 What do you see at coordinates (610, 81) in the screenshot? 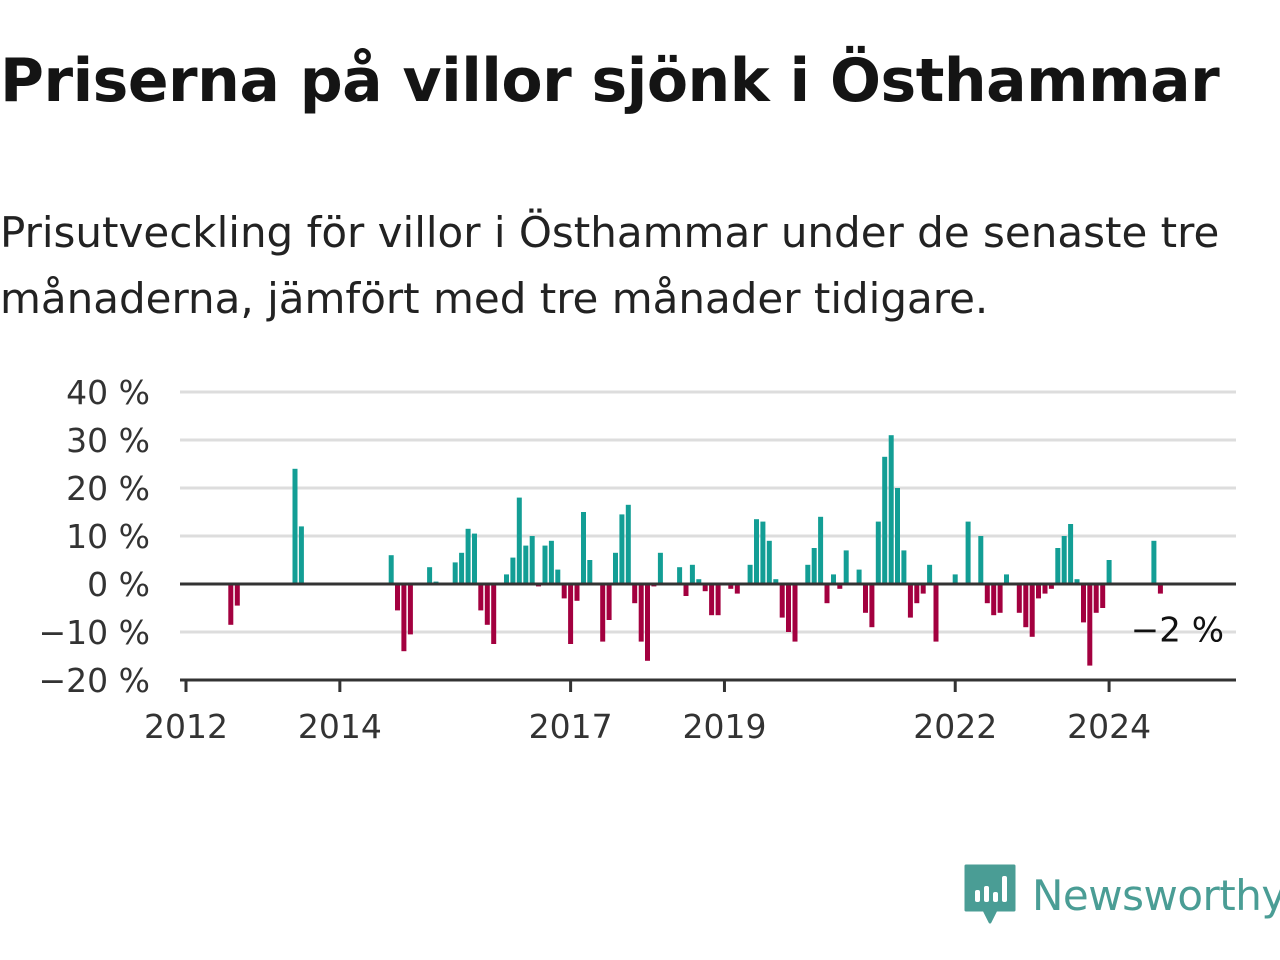
I see `chart-title: Priserna på villor sjönk i Östhammar` at bounding box center [610, 81].